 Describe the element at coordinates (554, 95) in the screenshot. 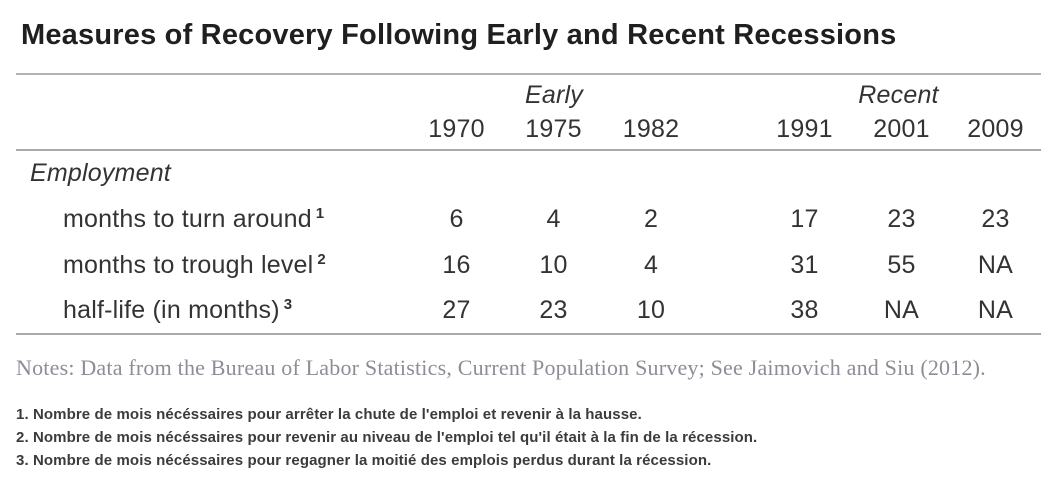

I see `column-group-early-label: Early` at that location.